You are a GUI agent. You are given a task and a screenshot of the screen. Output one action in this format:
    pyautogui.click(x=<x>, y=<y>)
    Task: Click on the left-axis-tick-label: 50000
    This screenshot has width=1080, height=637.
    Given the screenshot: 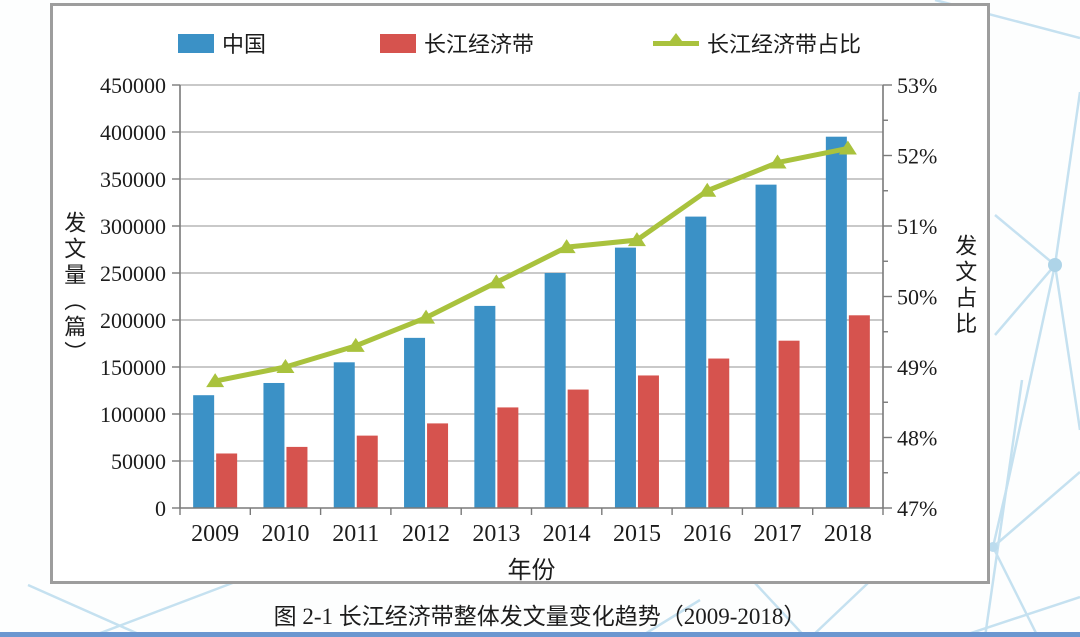 What is the action you would take?
    pyautogui.click(x=138, y=461)
    